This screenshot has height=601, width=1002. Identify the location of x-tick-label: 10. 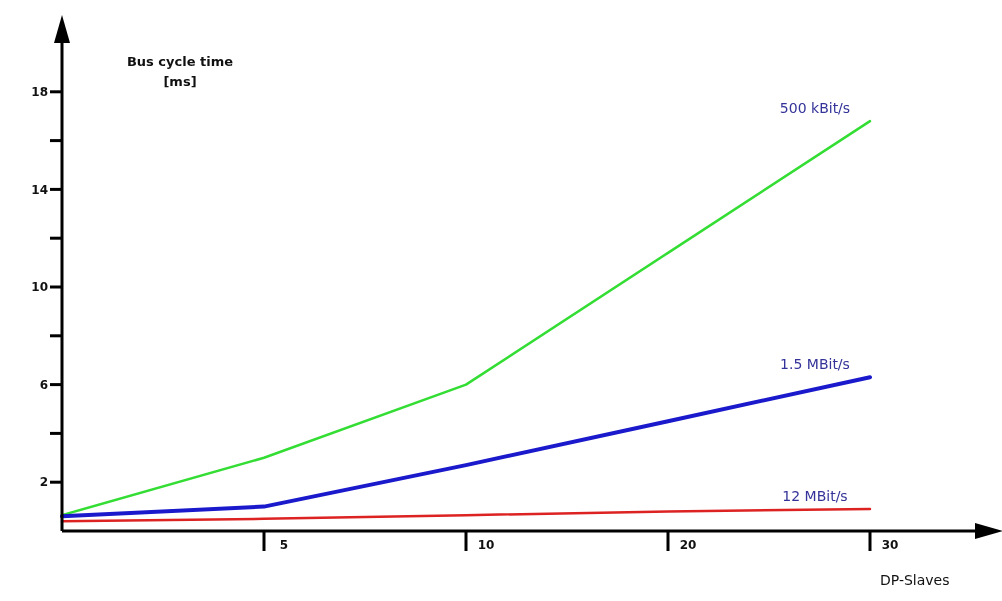
(486, 545).